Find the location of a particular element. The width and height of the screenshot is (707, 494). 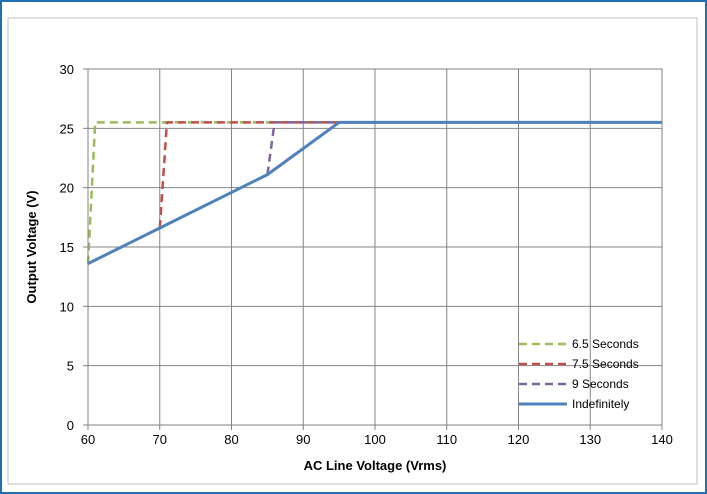

y-tick-label: 10 is located at coordinates (67, 306).